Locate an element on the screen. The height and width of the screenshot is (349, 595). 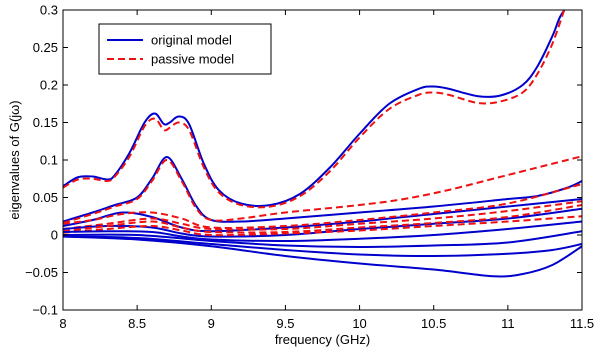
y-tick-label: 0 is located at coordinates (54, 235).